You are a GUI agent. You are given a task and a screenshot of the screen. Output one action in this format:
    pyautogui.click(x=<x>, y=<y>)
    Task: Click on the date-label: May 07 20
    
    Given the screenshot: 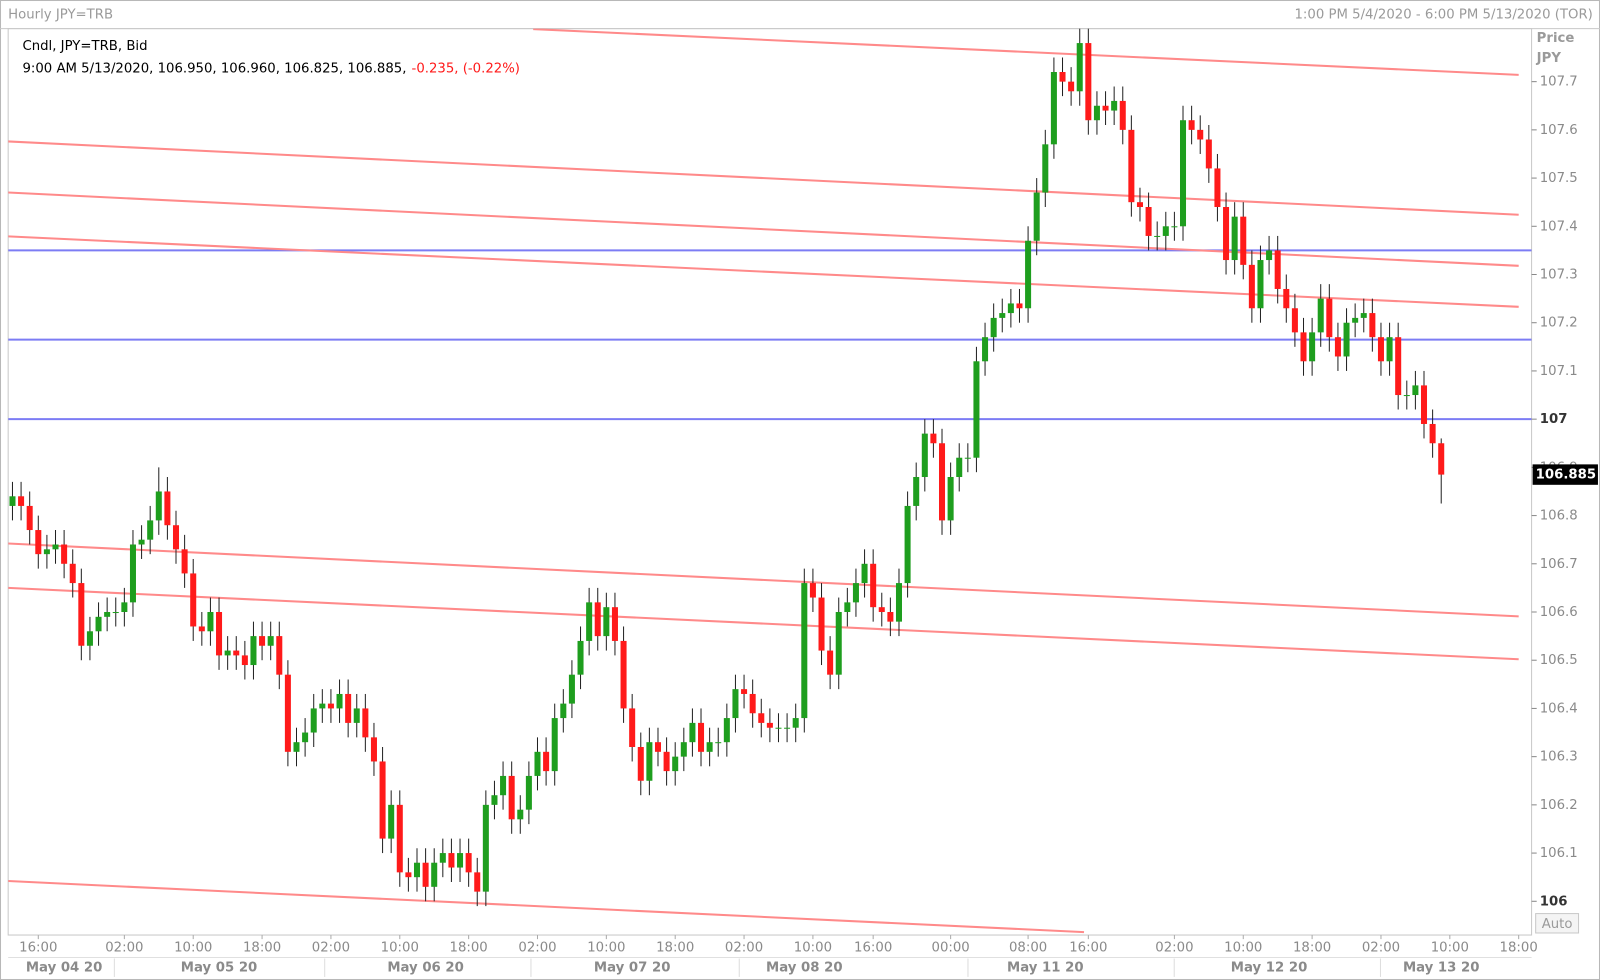 What is the action you would take?
    pyautogui.click(x=632, y=968)
    